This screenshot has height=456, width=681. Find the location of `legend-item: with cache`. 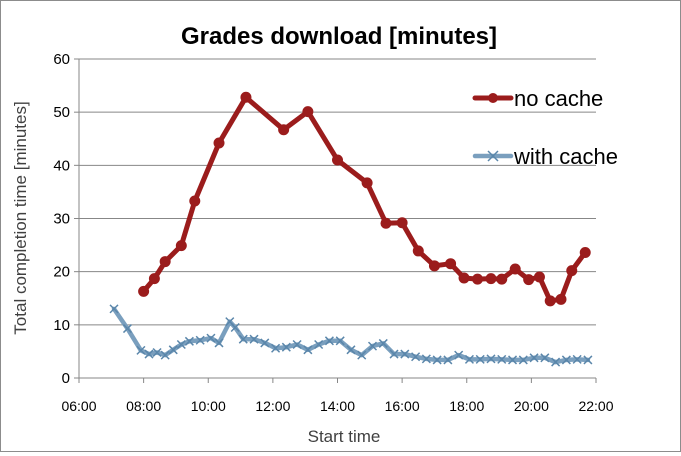

legend-item: with cache is located at coordinates (545, 156).